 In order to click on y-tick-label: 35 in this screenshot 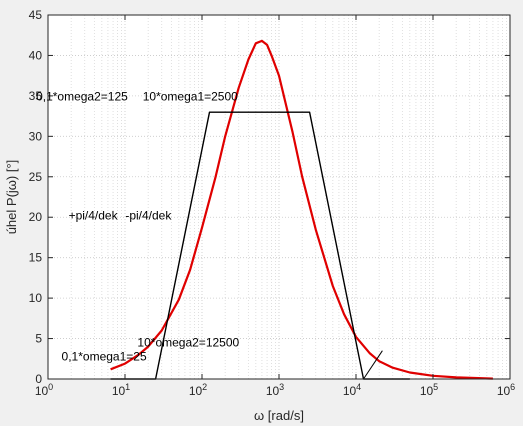, I will do `click(36, 96)`.